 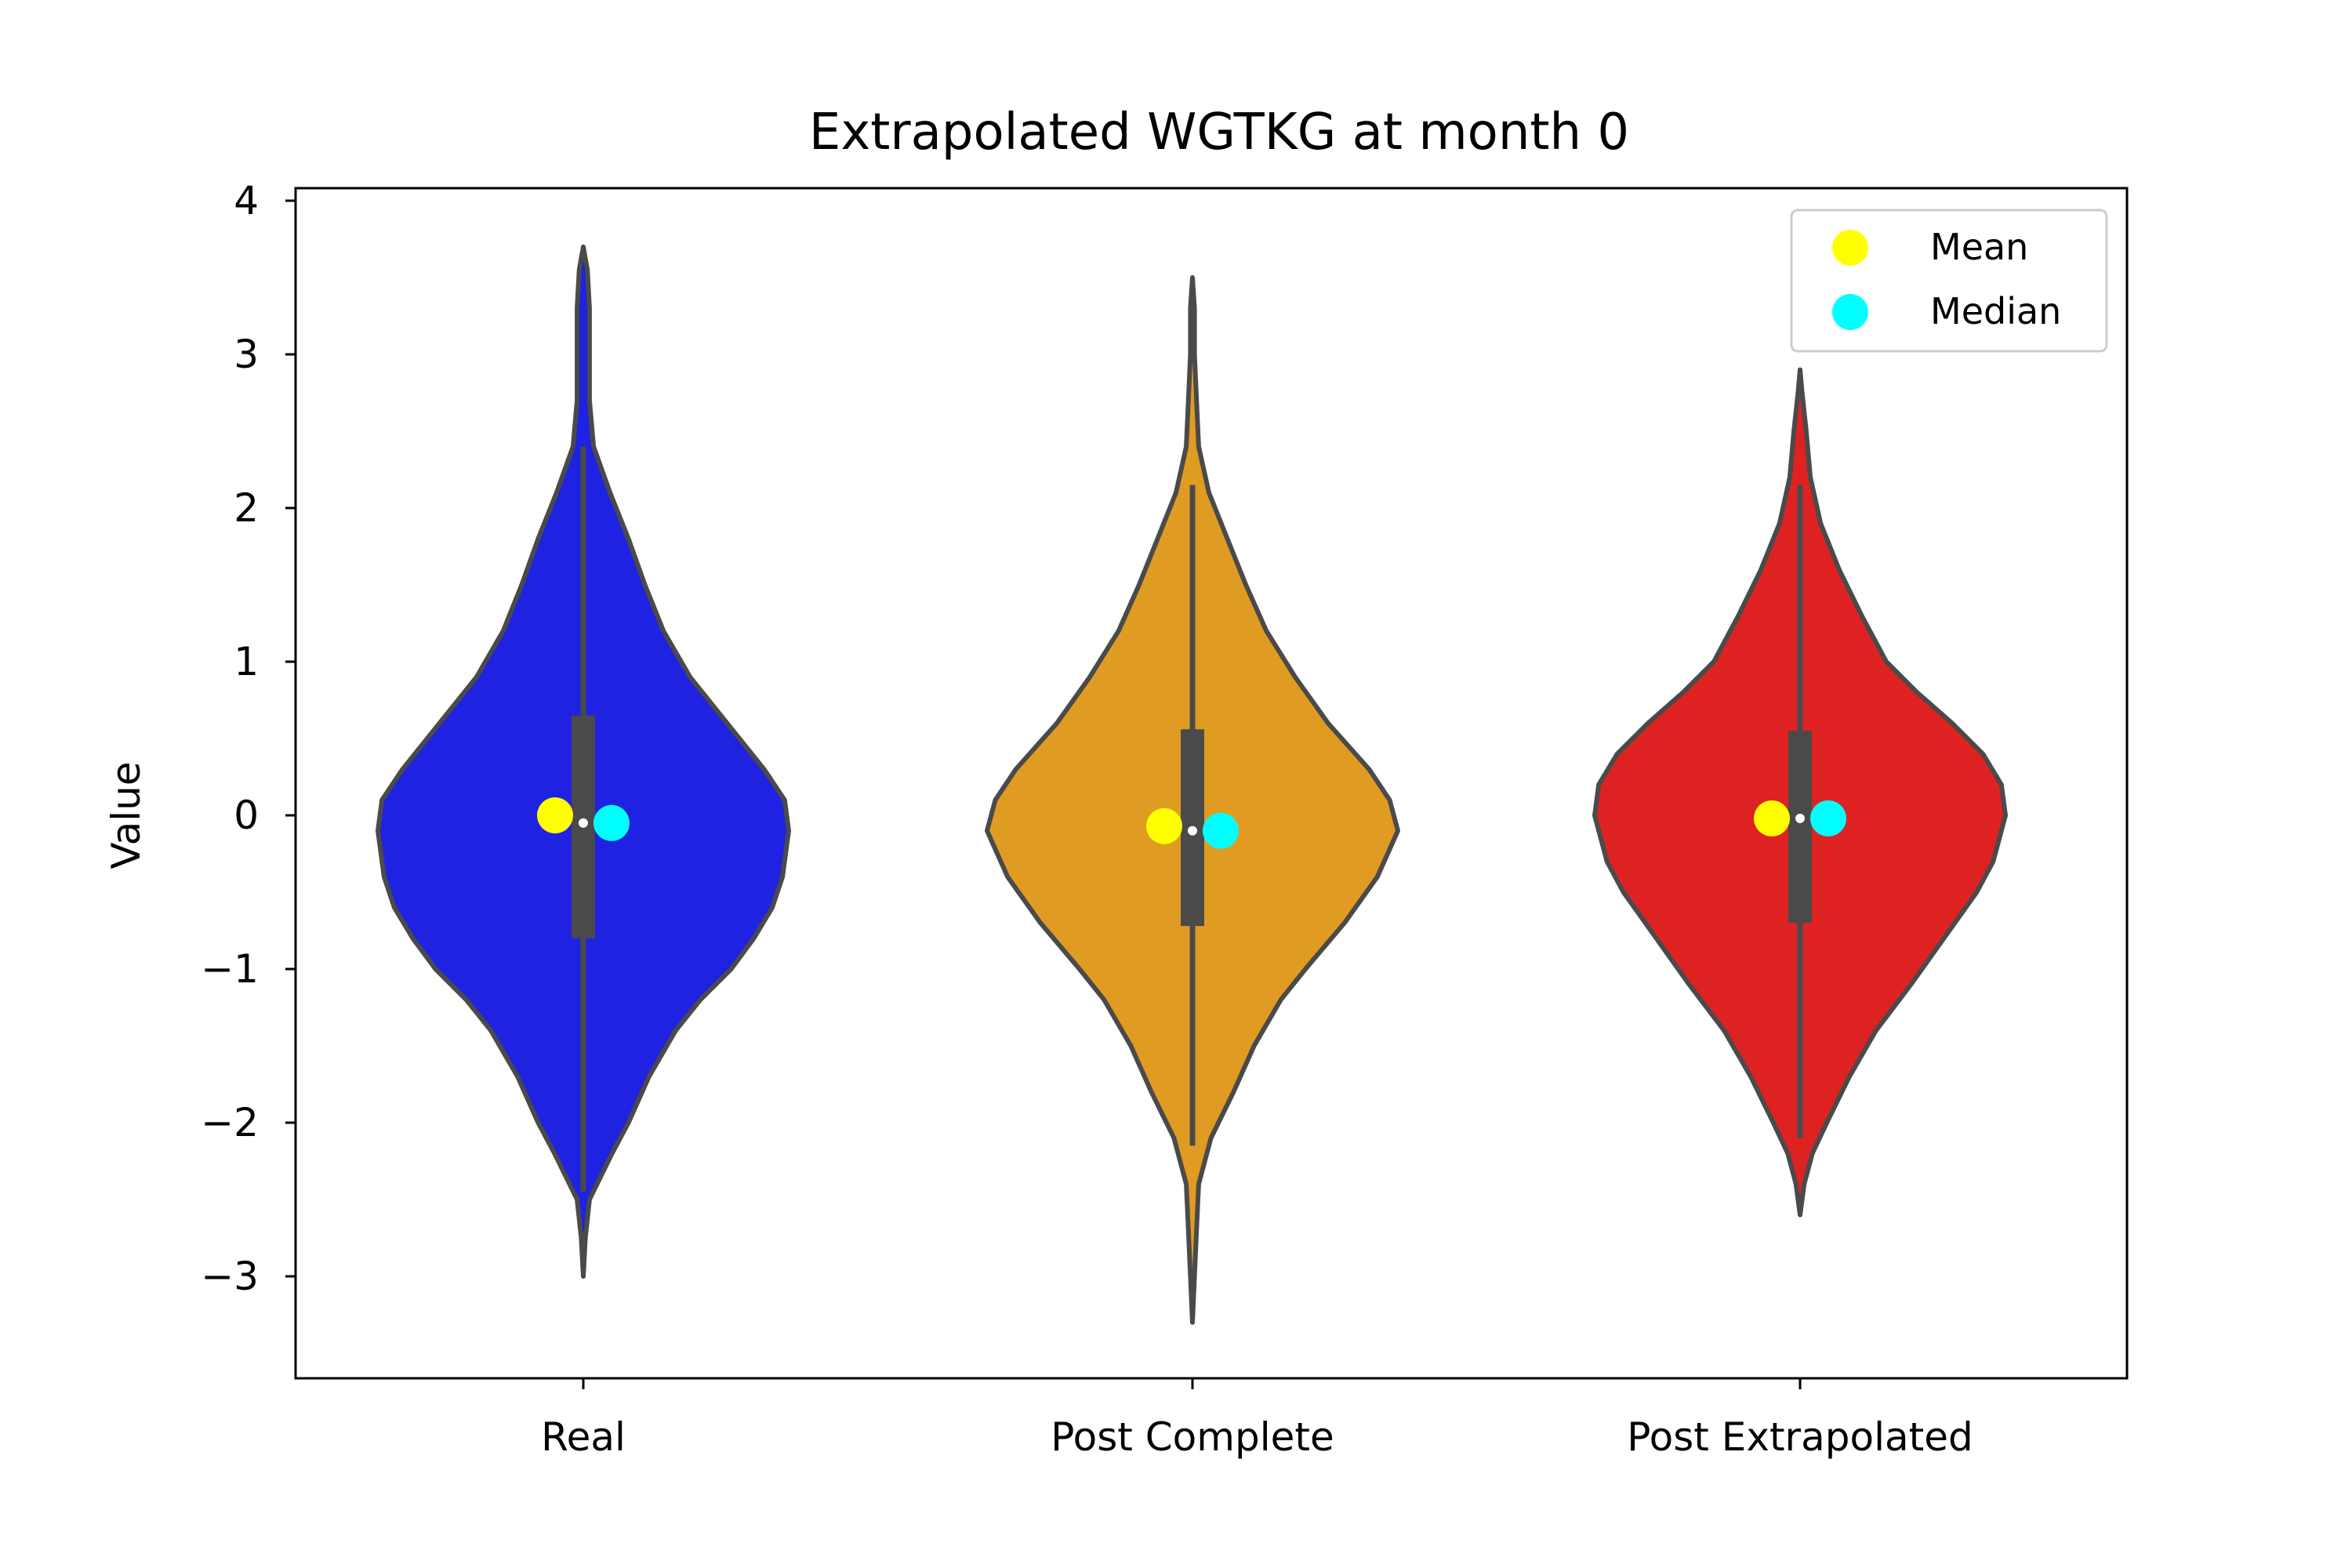 What do you see at coordinates (1995, 311) in the screenshot?
I see `legend-median-label: Median` at bounding box center [1995, 311].